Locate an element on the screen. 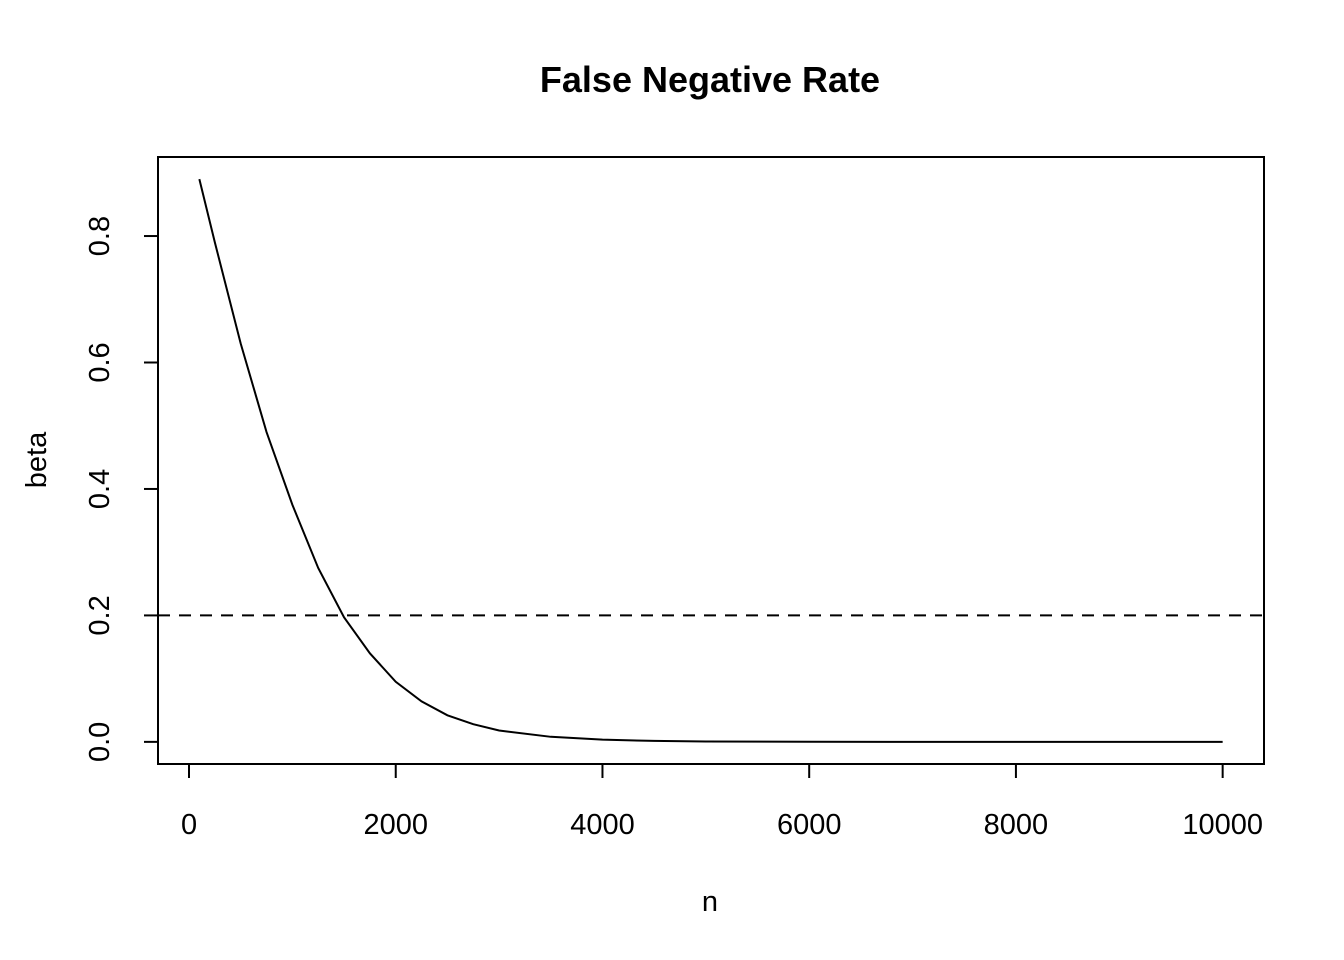 The width and height of the screenshot is (1344, 960). y-axis: 0.0 0.2 0.4 0.6 0.8 is located at coordinates (121, 489).